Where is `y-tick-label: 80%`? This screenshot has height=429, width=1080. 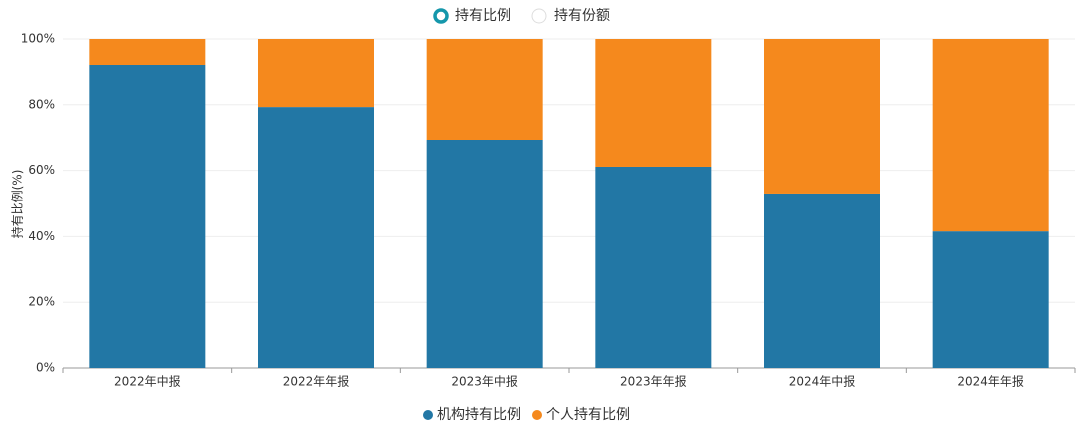
y-tick-label: 80% is located at coordinates (41, 104).